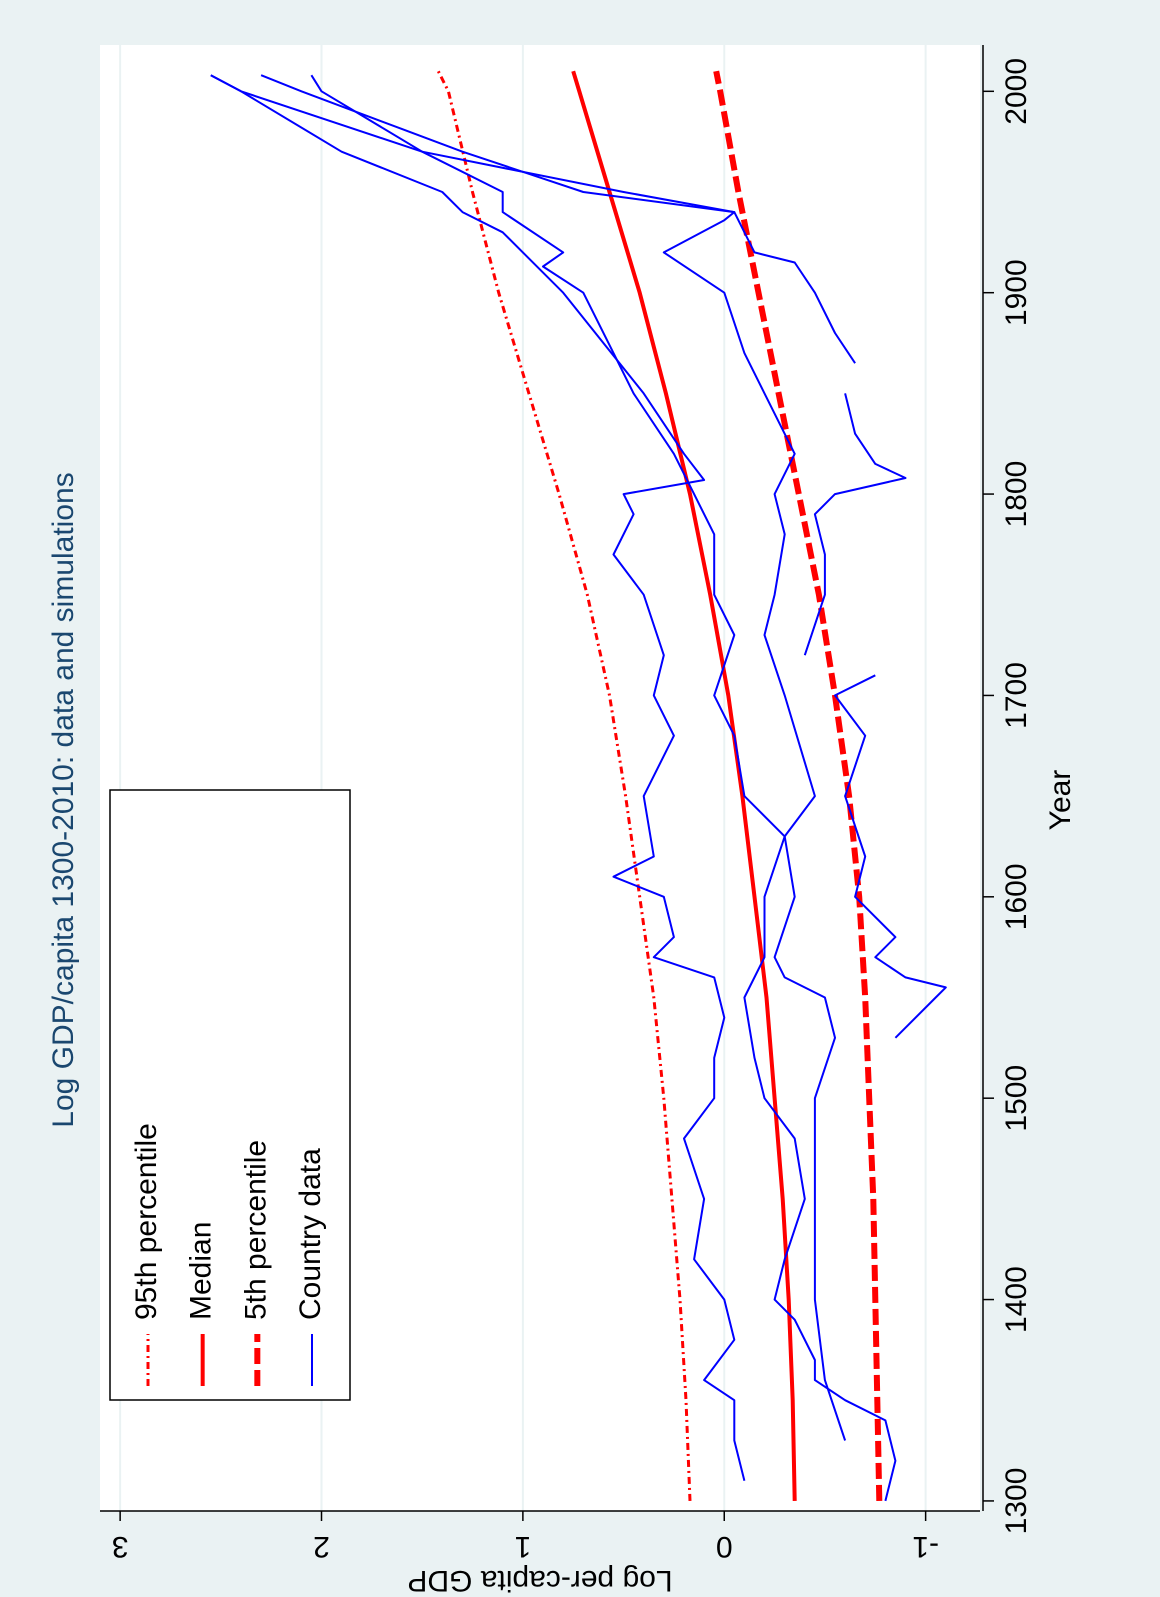 The image size is (1160, 1597). I want to click on legend-box, so click(230, 1095).